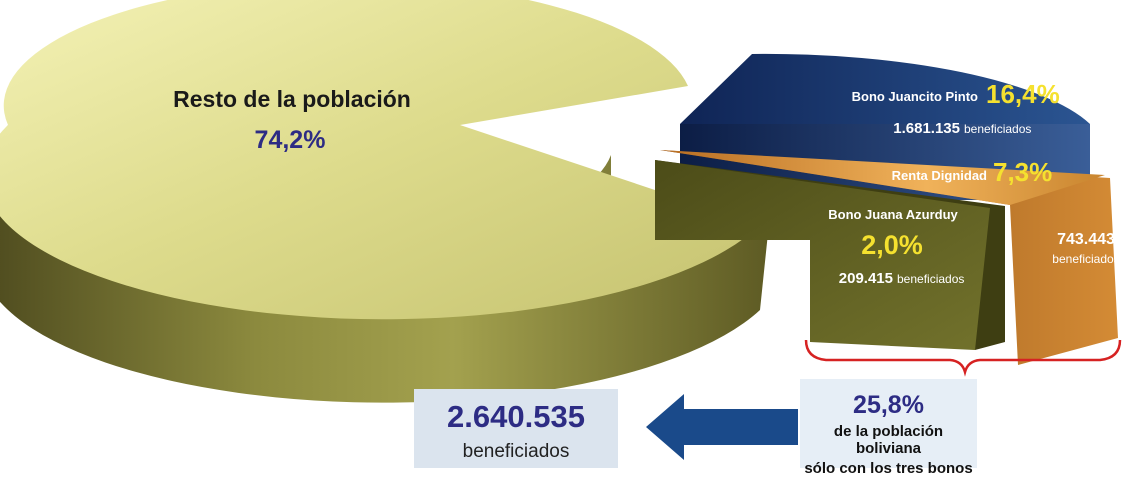 This screenshot has height=477, width=1124. Describe the element at coordinates (1085, 259) in the screenshot. I see `count-suffix-renta-dignidad: beneficiados` at that location.